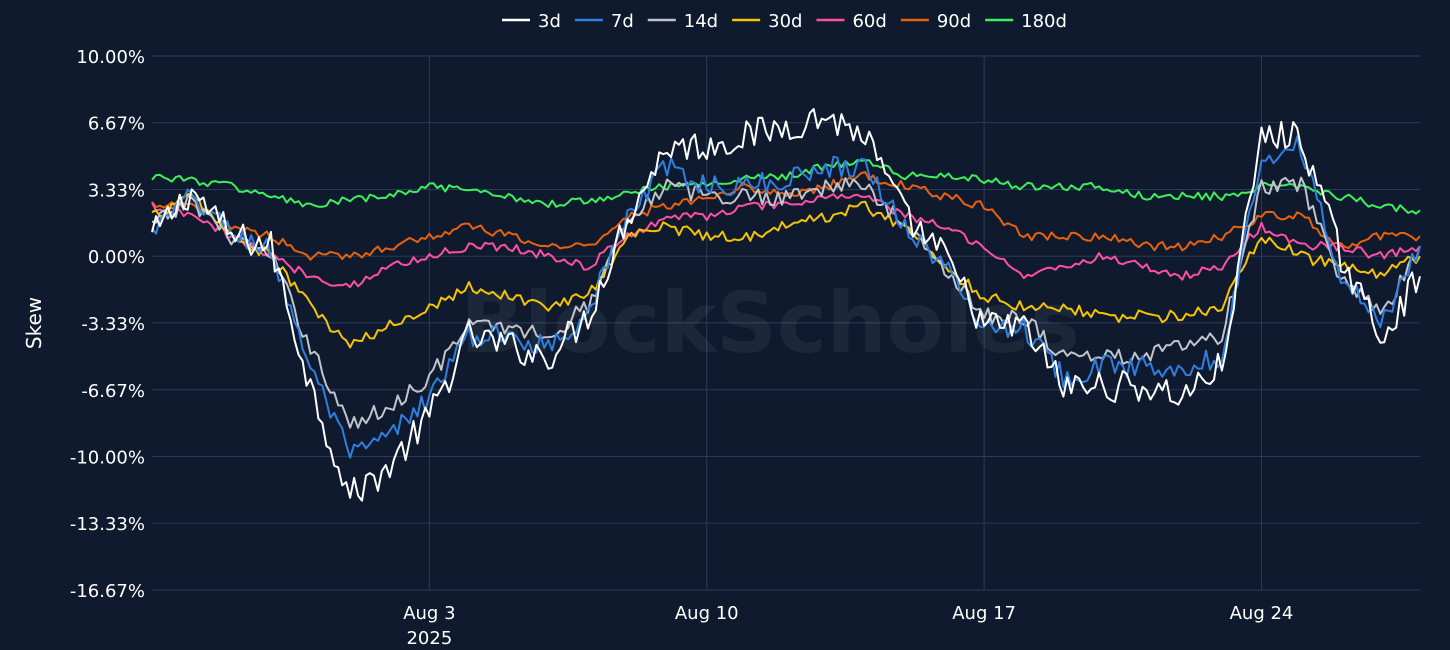 This screenshot has width=1450, height=650. What do you see at coordinates (604, 21) in the screenshot?
I see `legend-item-7d: 7d` at bounding box center [604, 21].